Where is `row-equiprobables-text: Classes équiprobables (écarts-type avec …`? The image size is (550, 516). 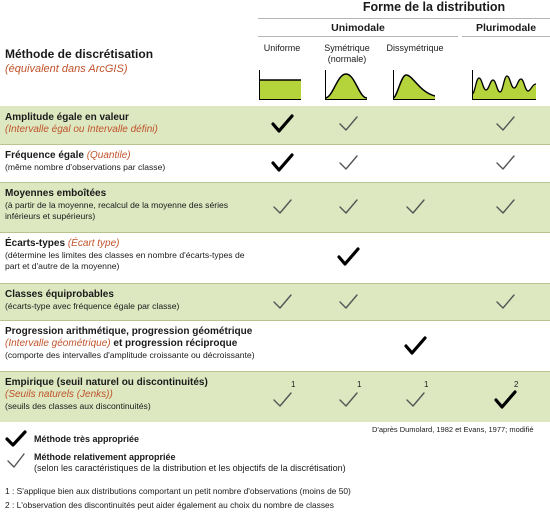 row-equiprobables-text: Classes équiprobables (écarts-type avec … is located at coordinates (127, 300).